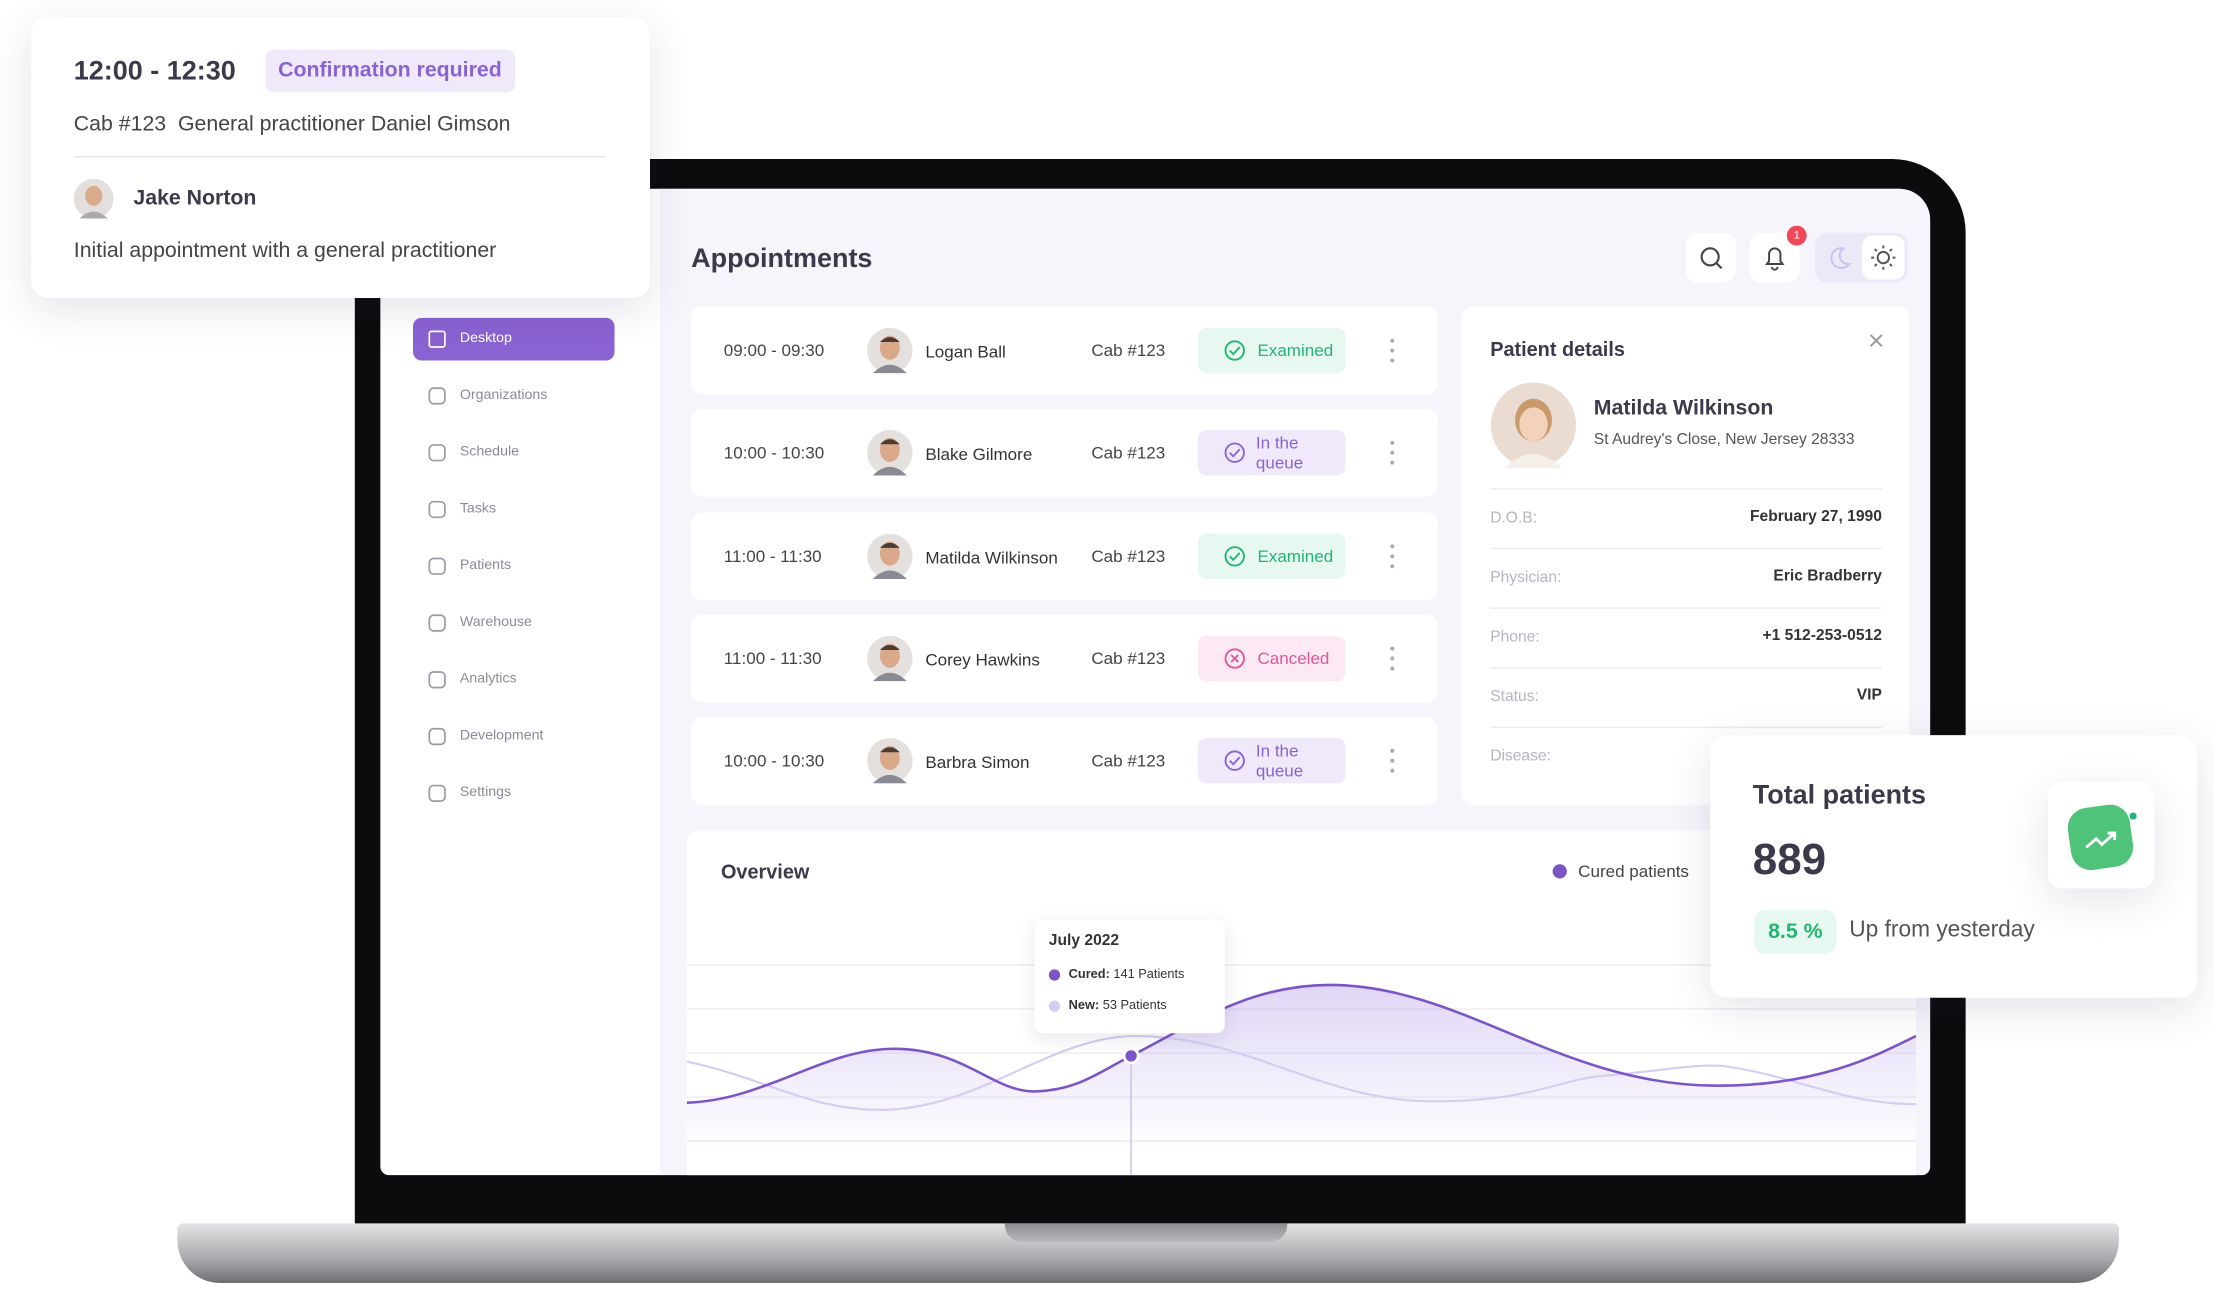  I want to click on tooltip-label: New:, so click(1084, 1004).